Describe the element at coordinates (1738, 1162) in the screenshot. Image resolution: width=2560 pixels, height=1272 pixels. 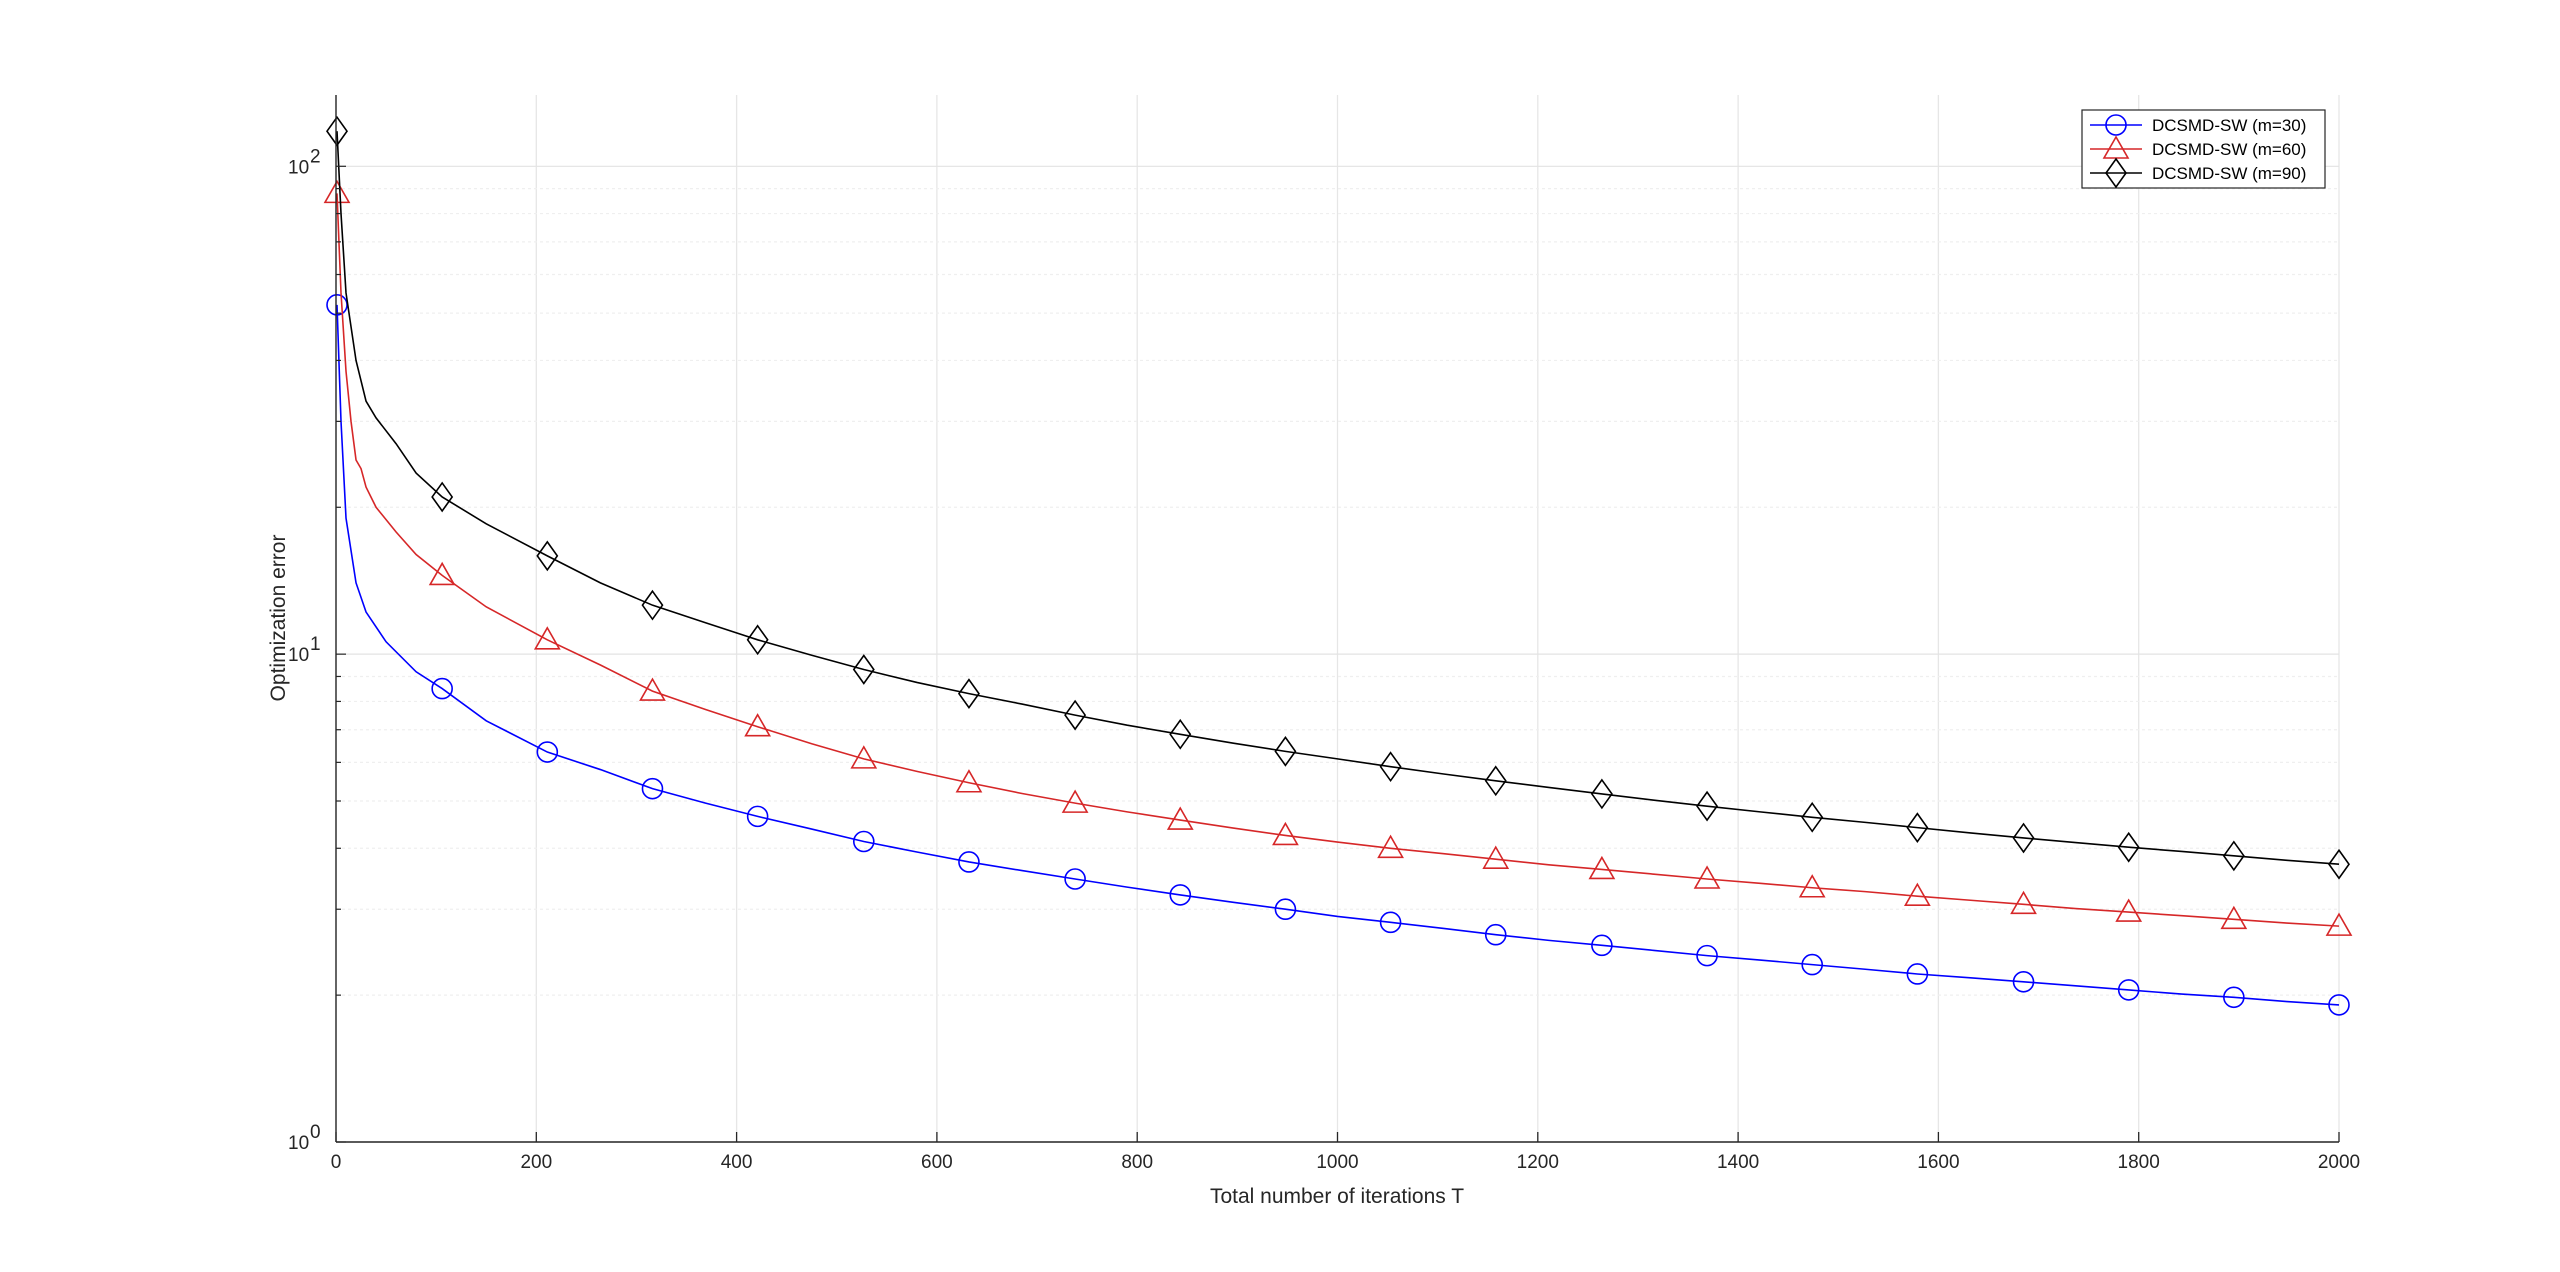
I see `x-tick-label: 1400` at that location.